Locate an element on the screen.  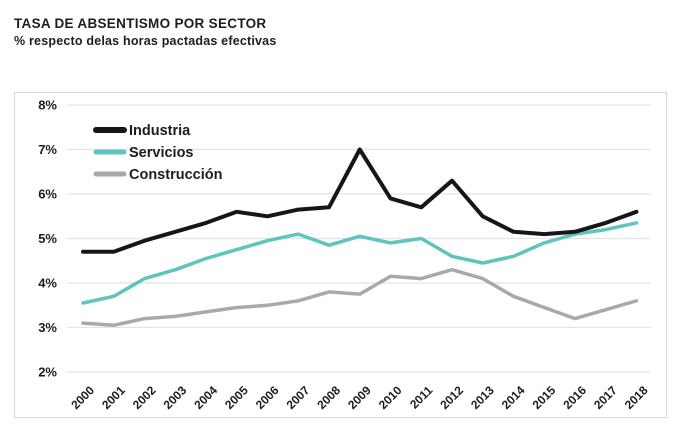
x-axis-tick-label: 2018 is located at coordinates (636, 397).